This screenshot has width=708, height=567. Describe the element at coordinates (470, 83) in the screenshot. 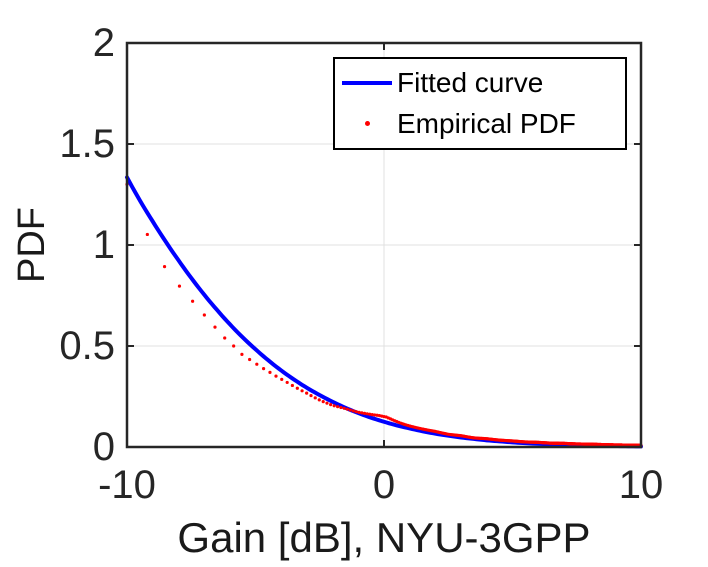

I see `legend-label-fitted-curve: Fitted curve` at that location.